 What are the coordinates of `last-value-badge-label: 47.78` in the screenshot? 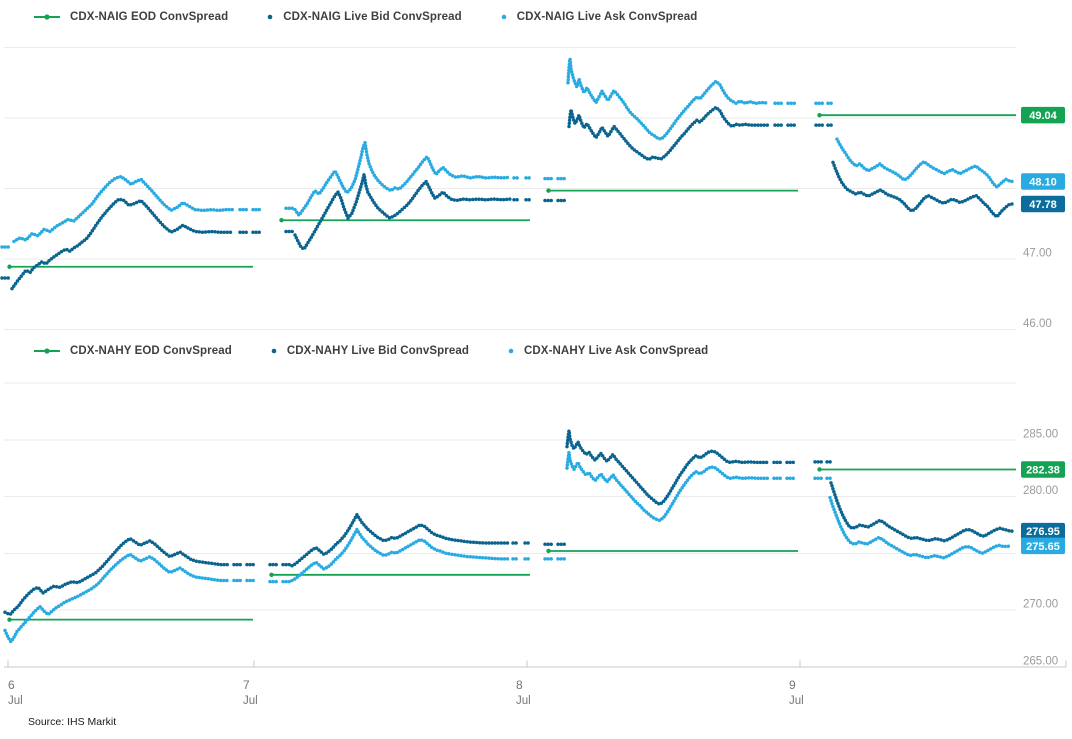 It's located at (1043, 205).